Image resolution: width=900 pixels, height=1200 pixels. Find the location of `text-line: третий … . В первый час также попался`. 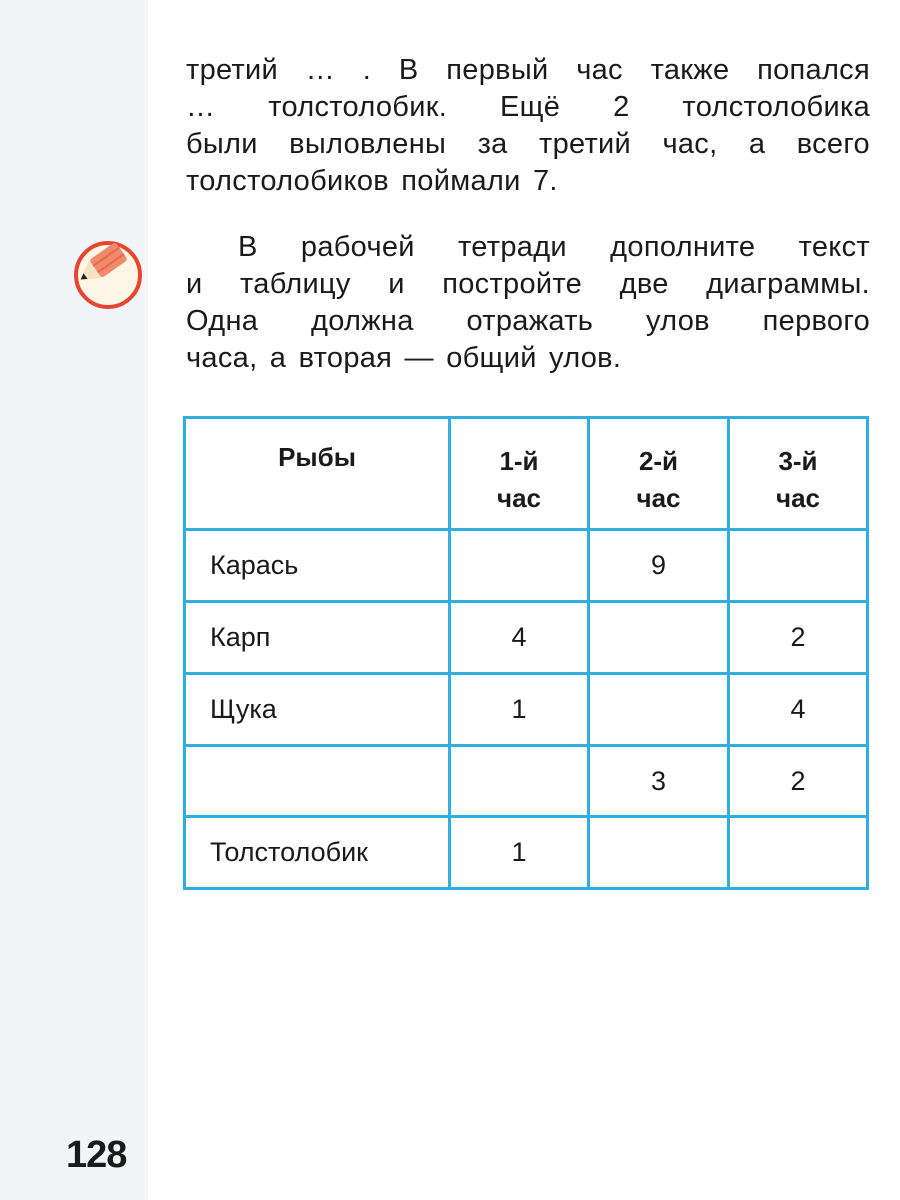

text-line: третий … . В первый час также попался is located at coordinates (528, 70).